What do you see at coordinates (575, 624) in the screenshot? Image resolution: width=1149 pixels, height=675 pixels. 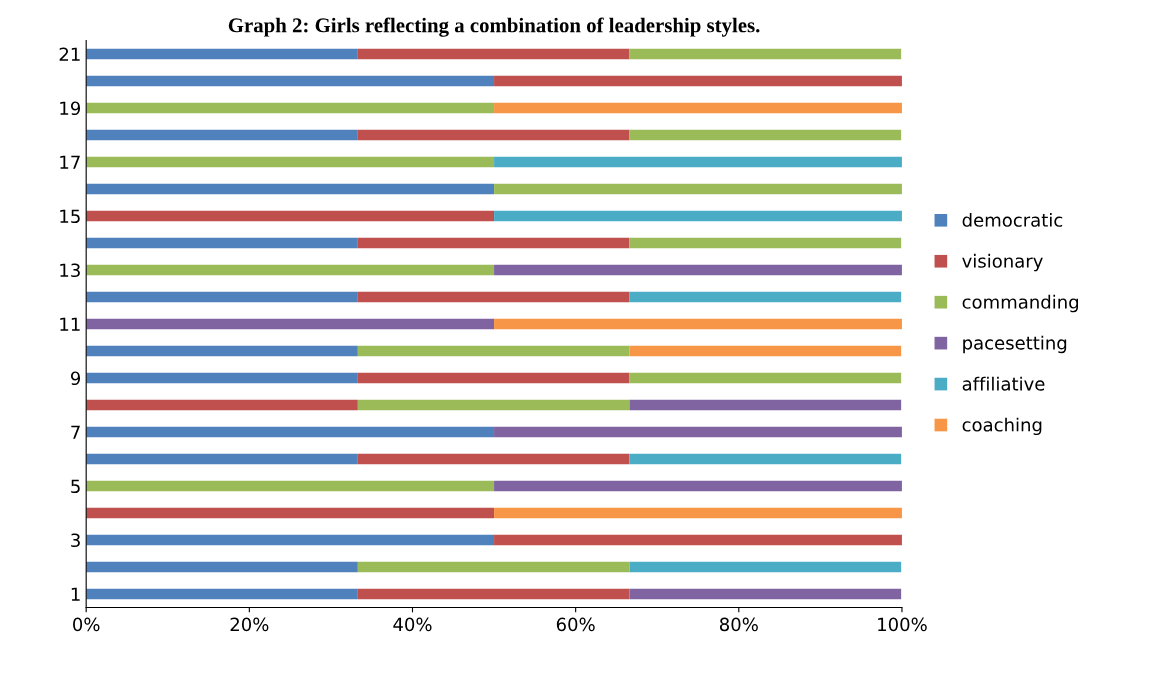 I see `x-tick-label: 60%` at bounding box center [575, 624].